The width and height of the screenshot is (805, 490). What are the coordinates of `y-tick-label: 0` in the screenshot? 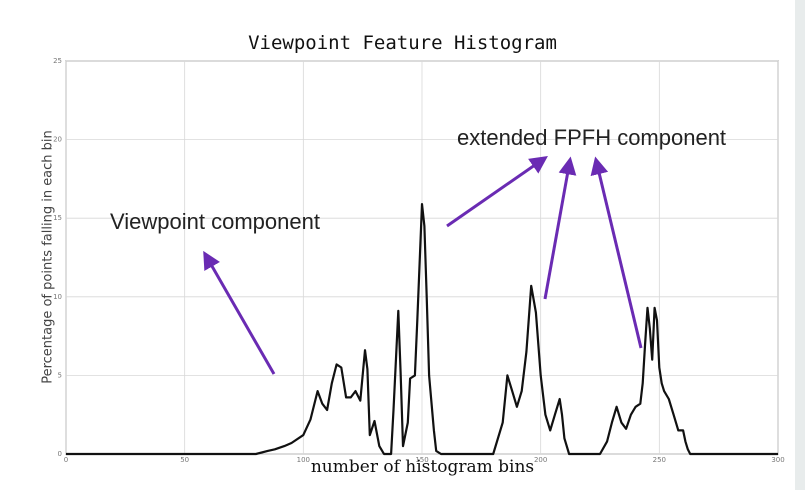 It's located at (60, 454).